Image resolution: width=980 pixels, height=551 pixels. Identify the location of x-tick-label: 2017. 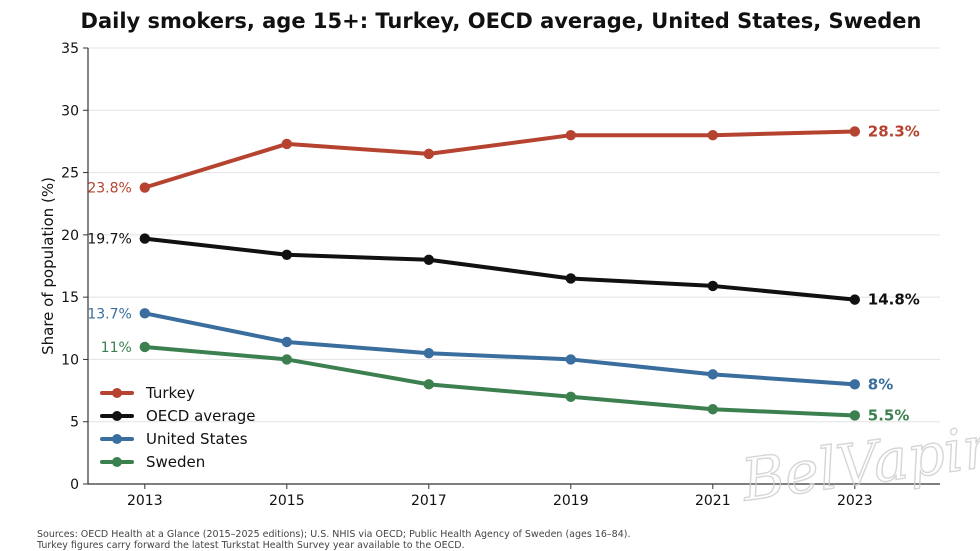
(429, 501).